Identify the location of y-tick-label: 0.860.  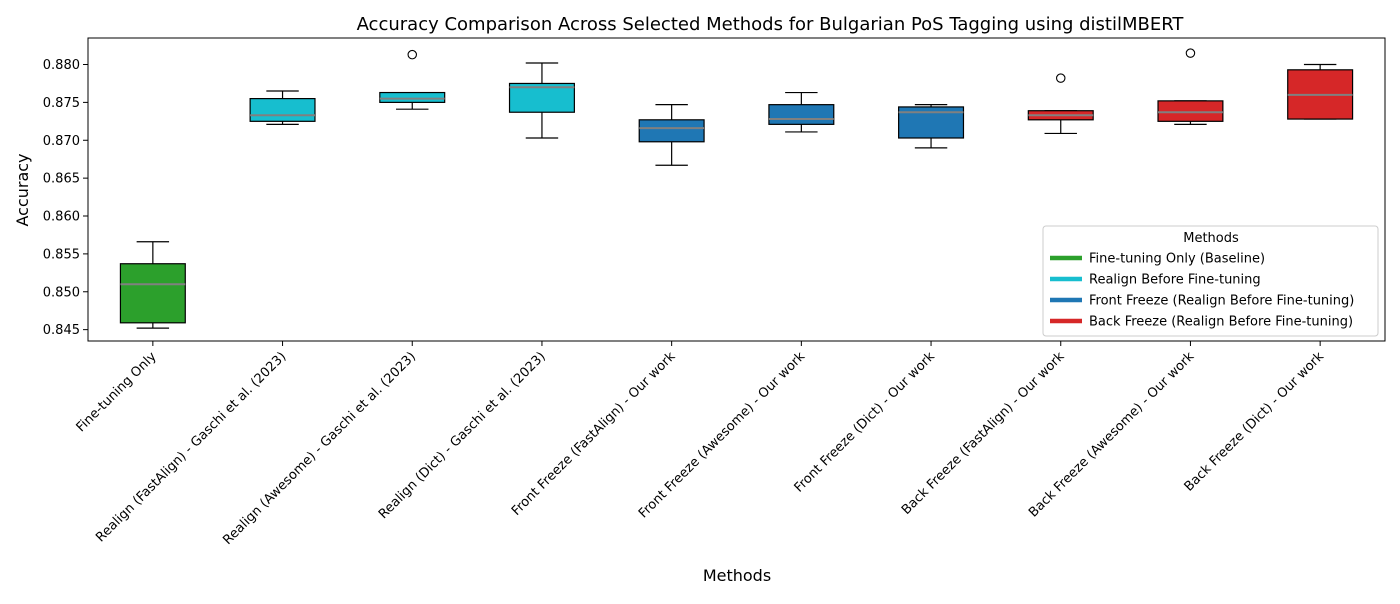
(61, 217).